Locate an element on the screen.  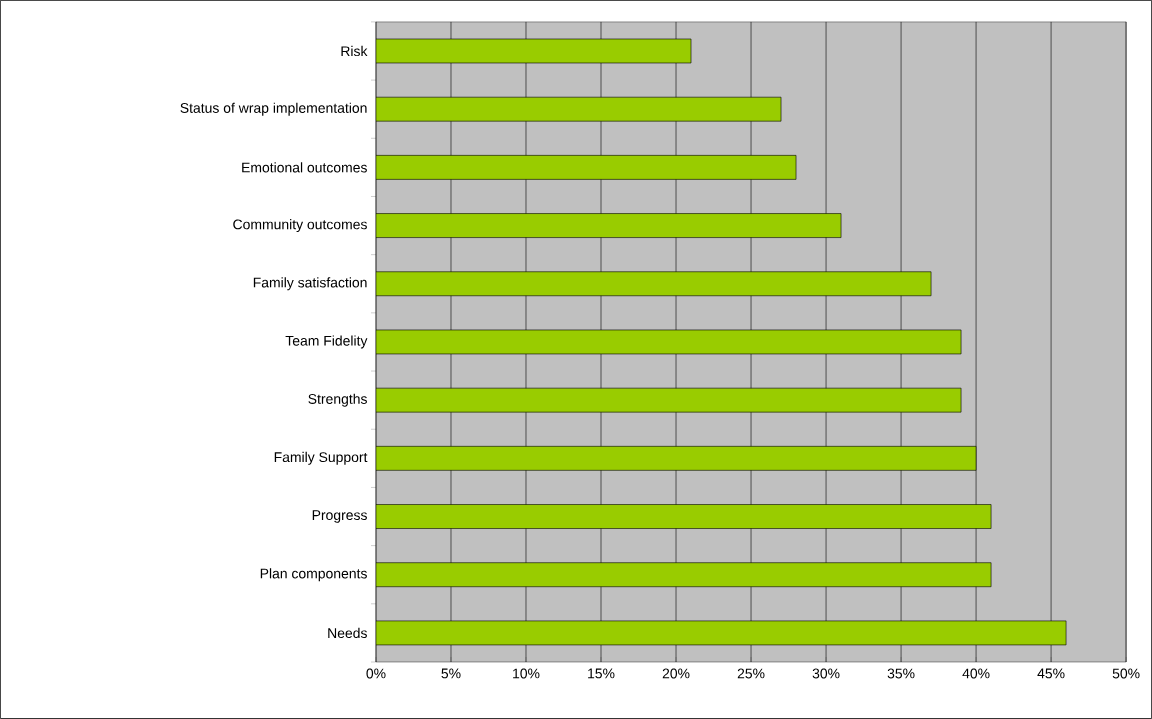
x-tick-label: 25% is located at coordinates (751, 673).